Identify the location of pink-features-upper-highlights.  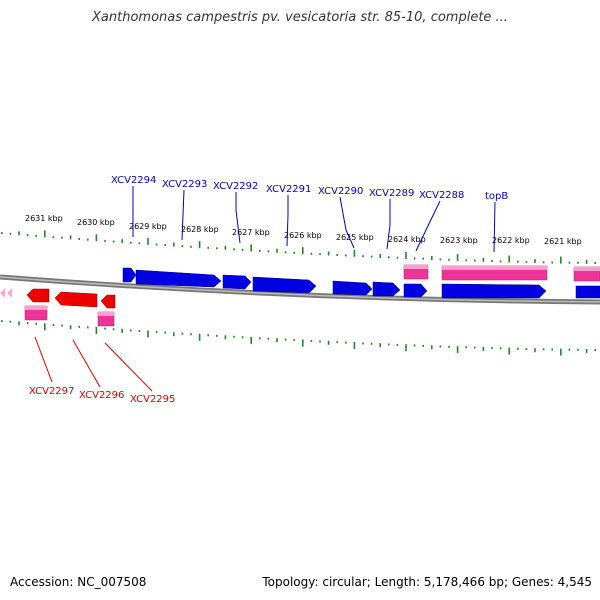
(502, 268).